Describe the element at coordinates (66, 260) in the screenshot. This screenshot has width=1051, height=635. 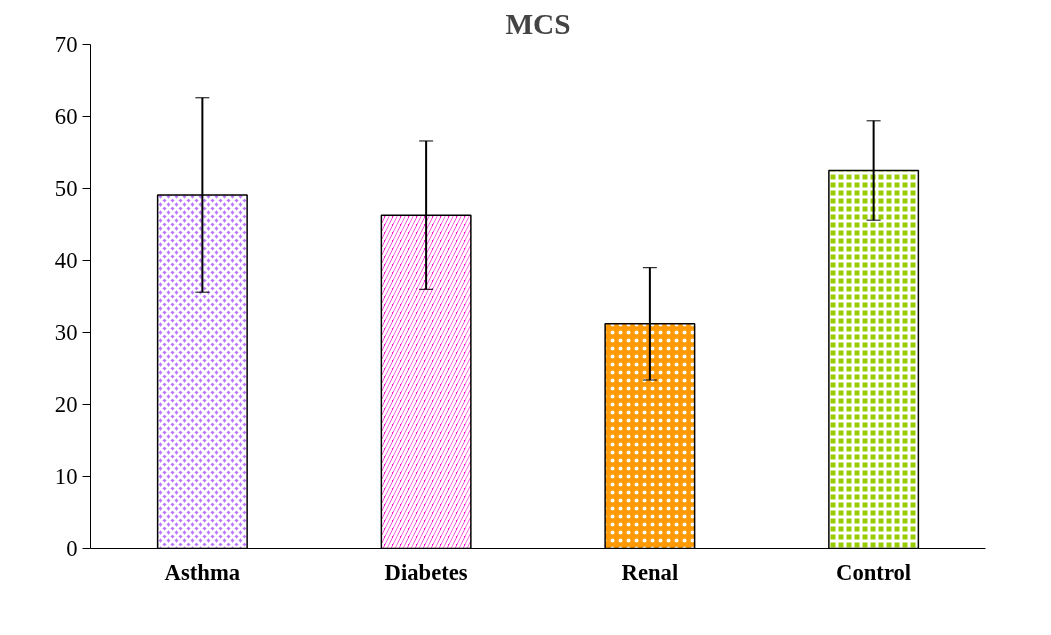
I see `y-tick-label: 40` at that location.